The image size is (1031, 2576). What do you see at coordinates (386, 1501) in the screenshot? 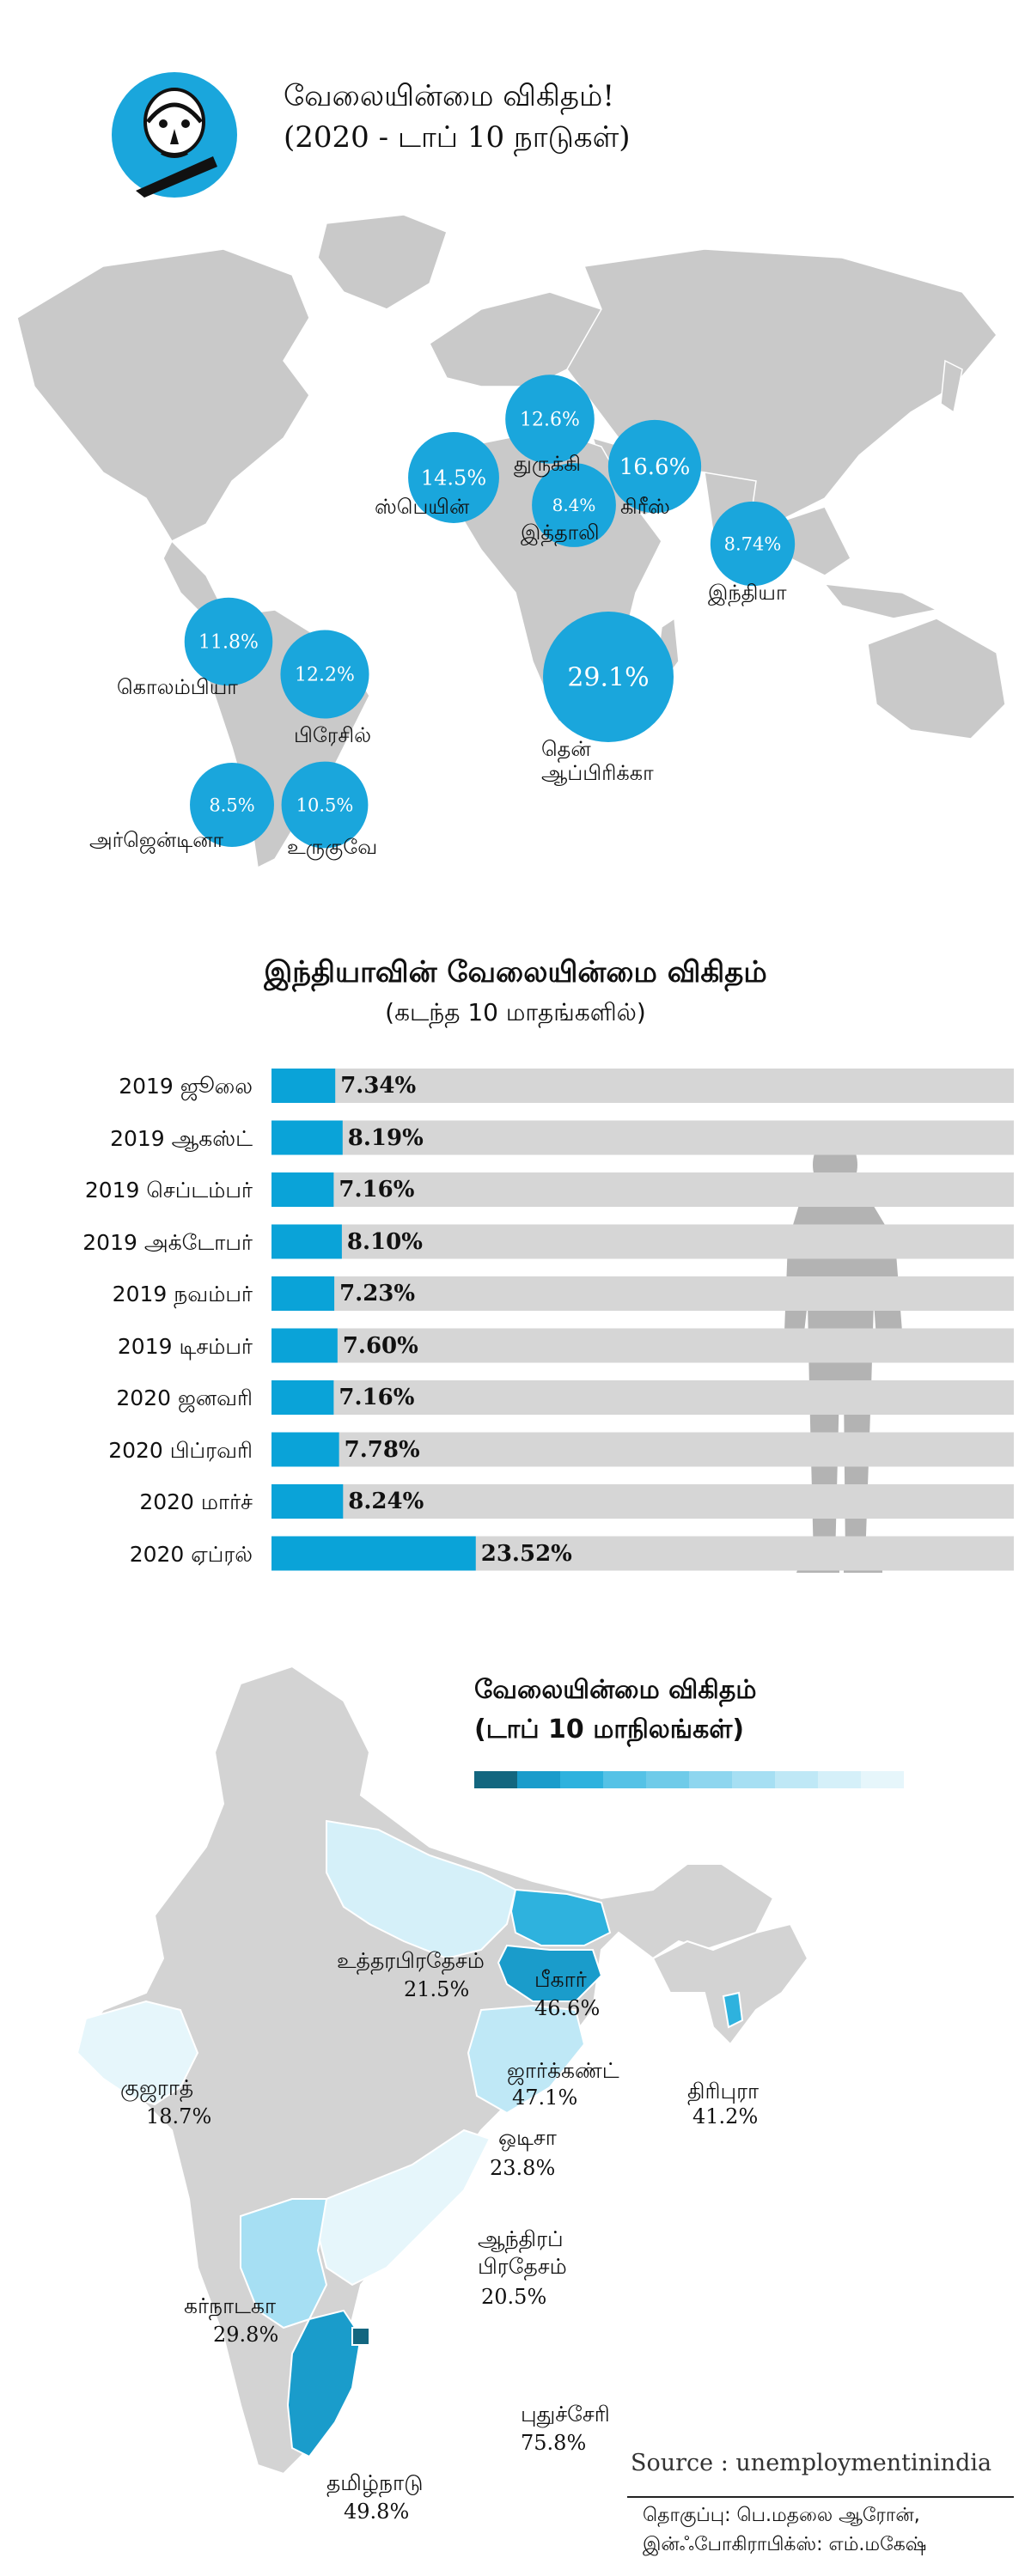
I see `bar-value-8: 8.24%` at bounding box center [386, 1501].